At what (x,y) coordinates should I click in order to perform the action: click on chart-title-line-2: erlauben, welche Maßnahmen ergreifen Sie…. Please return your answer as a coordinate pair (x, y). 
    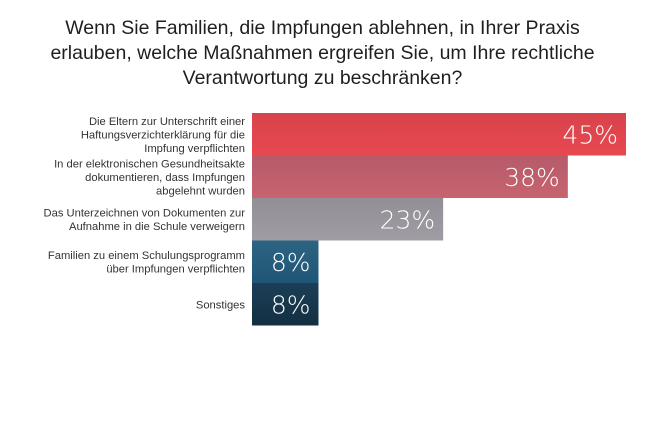
    Looking at the image, I should click on (322, 53).